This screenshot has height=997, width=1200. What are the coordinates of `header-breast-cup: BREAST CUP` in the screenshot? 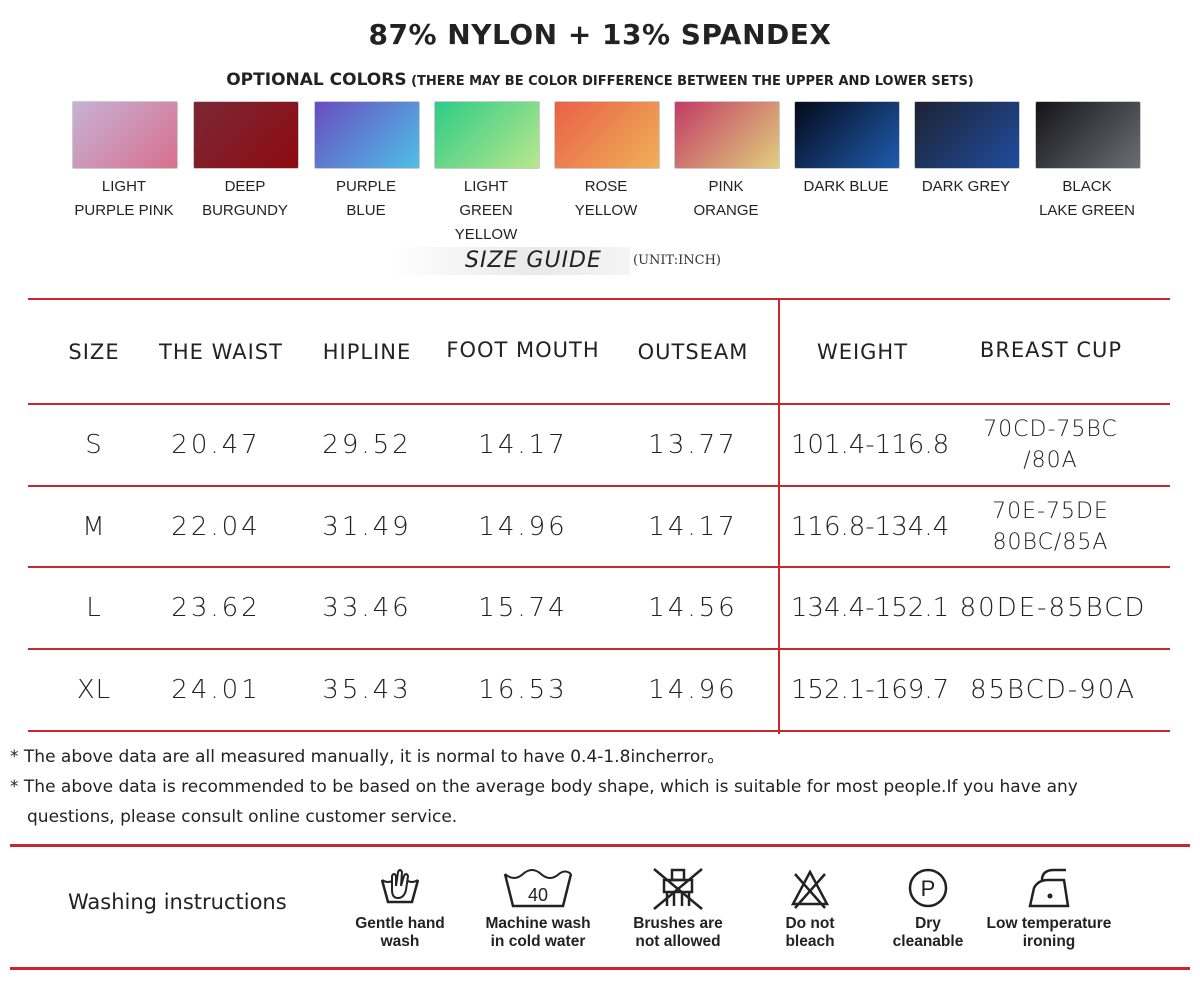 It's located at (1051, 349).